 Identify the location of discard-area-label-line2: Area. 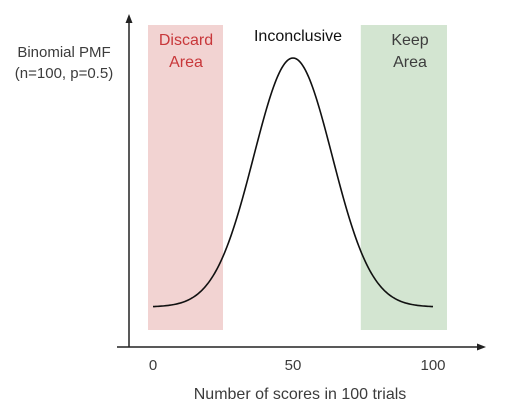
(186, 62).